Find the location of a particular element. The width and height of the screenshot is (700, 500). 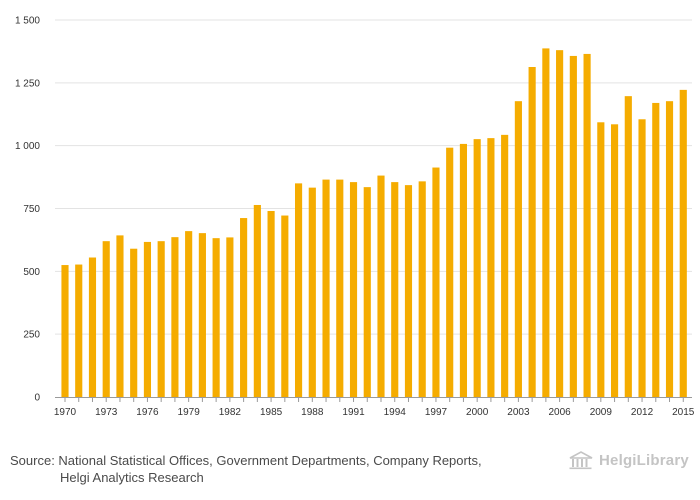

x-tick-label: 2015 is located at coordinates (683, 412).